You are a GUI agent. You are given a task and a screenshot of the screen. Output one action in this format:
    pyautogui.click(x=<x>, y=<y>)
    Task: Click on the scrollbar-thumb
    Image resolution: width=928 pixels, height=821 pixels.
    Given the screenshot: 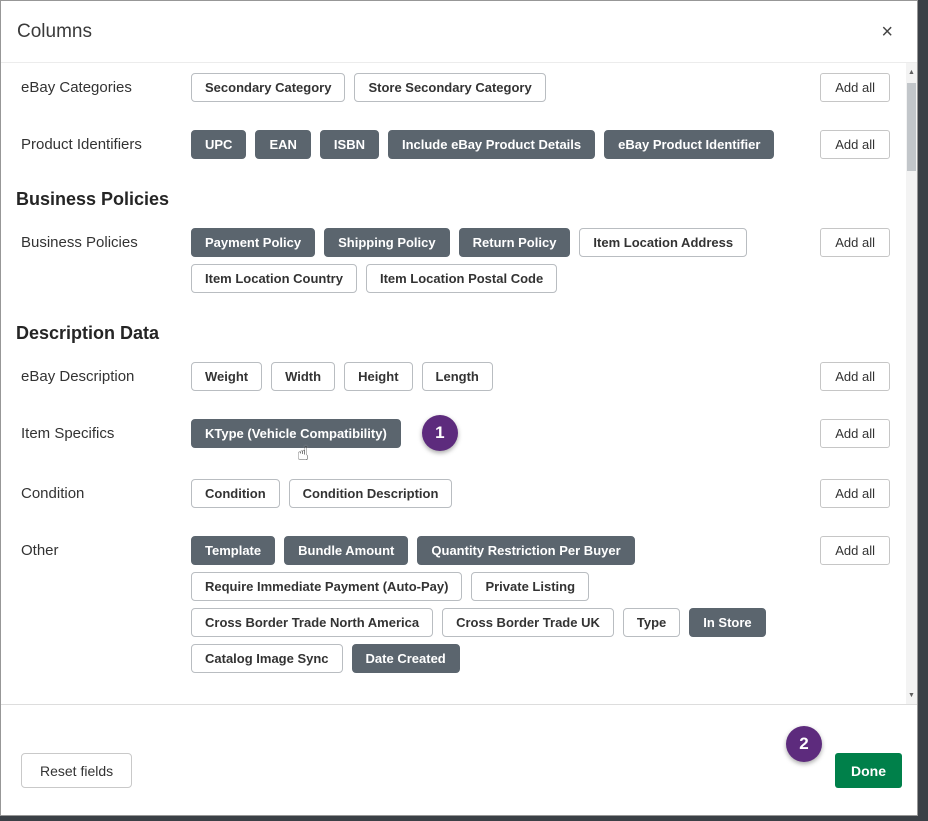 What is the action you would take?
    pyautogui.click(x=911, y=127)
    